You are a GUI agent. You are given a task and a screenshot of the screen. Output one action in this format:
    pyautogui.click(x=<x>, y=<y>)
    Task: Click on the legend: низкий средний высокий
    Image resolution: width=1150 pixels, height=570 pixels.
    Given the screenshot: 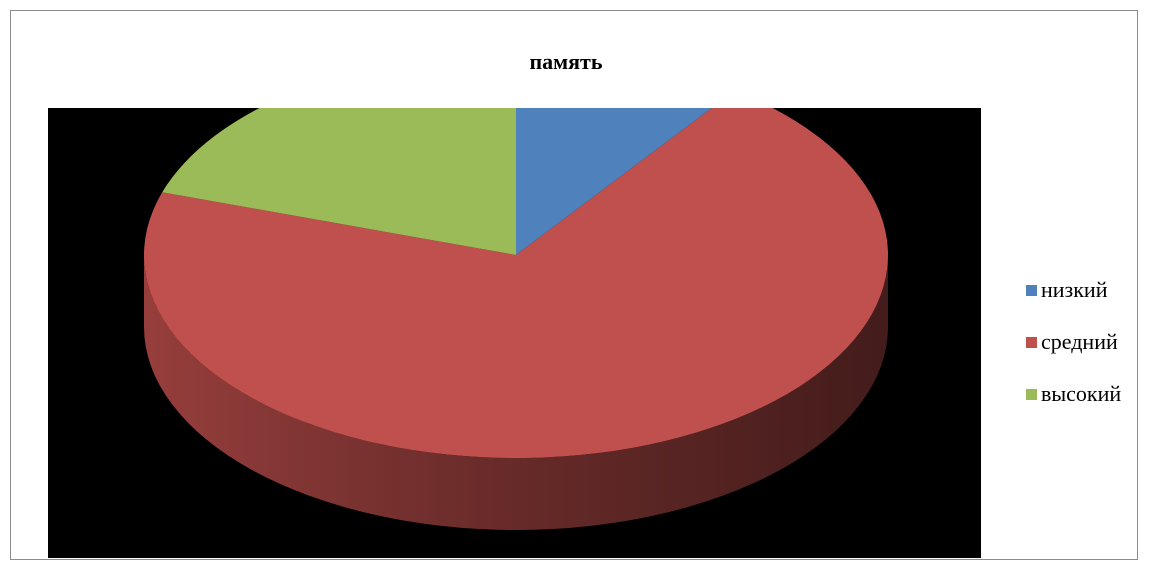 What is the action you would take?
    pyautogui.click(x=1088, y=355)
    